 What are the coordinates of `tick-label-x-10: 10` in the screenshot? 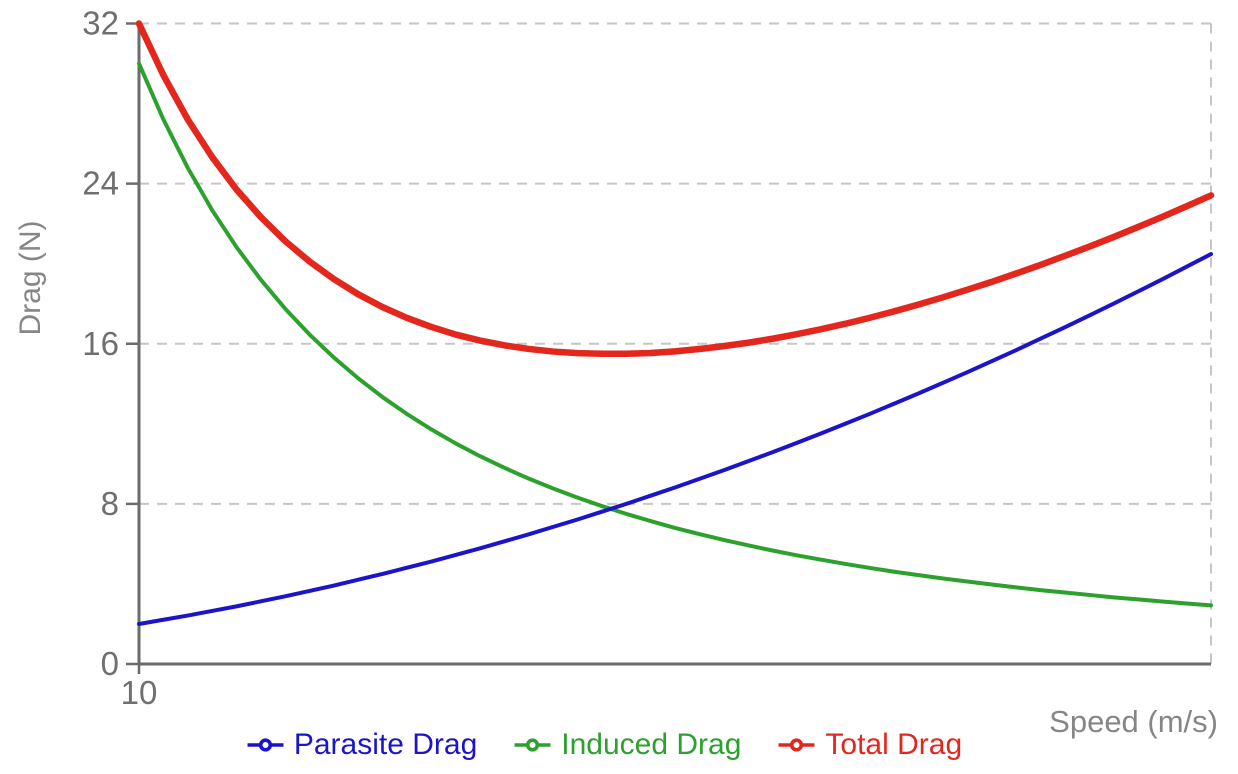 It's located at (139, 692).